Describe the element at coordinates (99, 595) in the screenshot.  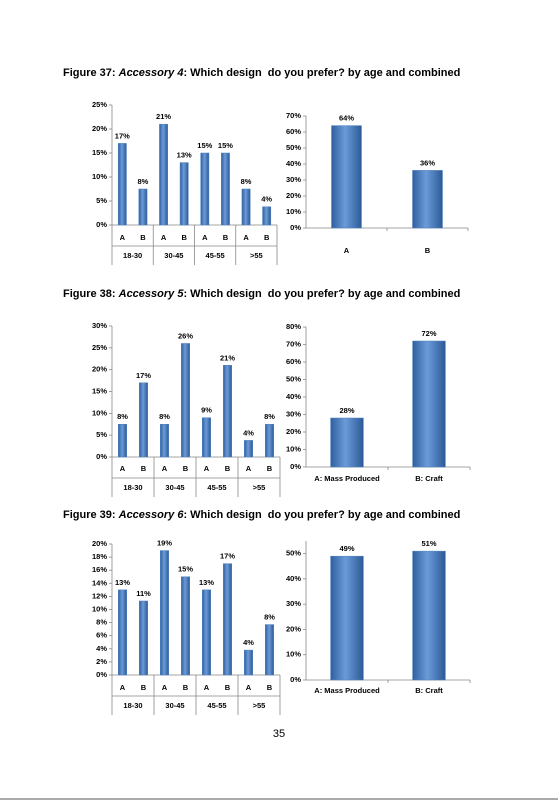
I see `y-tick-label: 12%` at that location.